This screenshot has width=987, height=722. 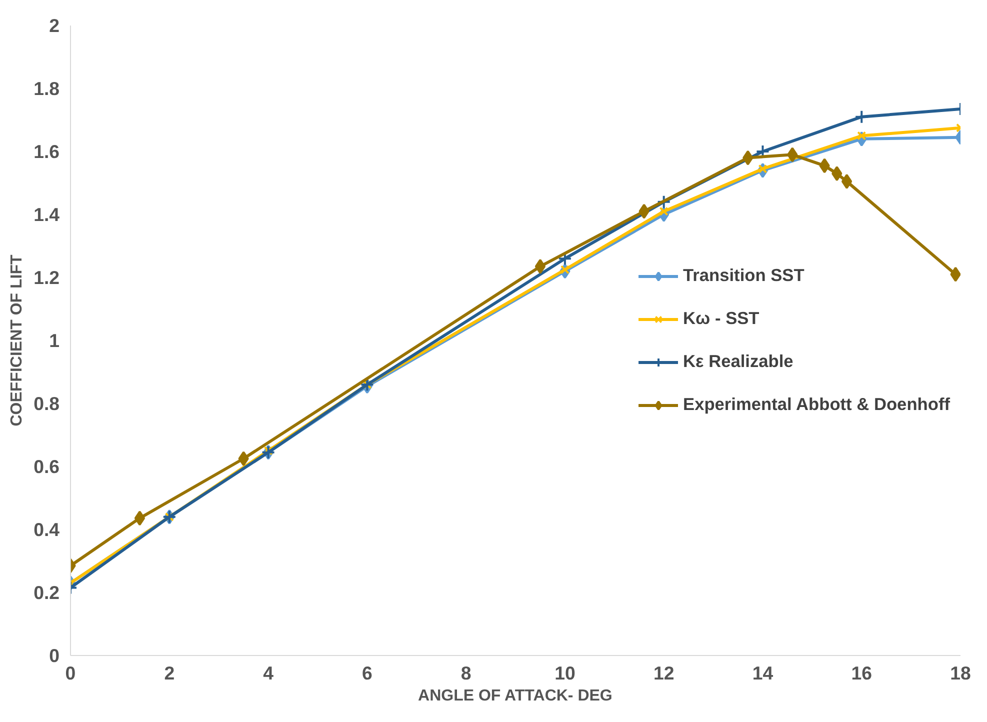 I want to click on y-tick-label: 0, so click(x=54, y=655).